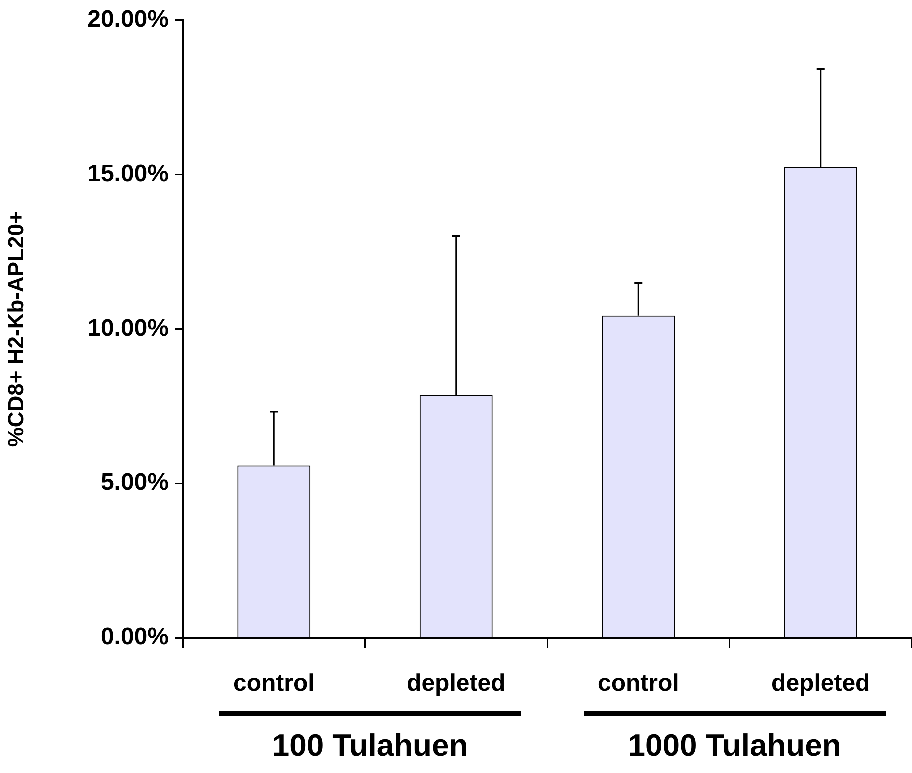 The height and width of the screenshot is (773, 912). I want to click on y-tick-label: 15.00%, so click(128, 174).